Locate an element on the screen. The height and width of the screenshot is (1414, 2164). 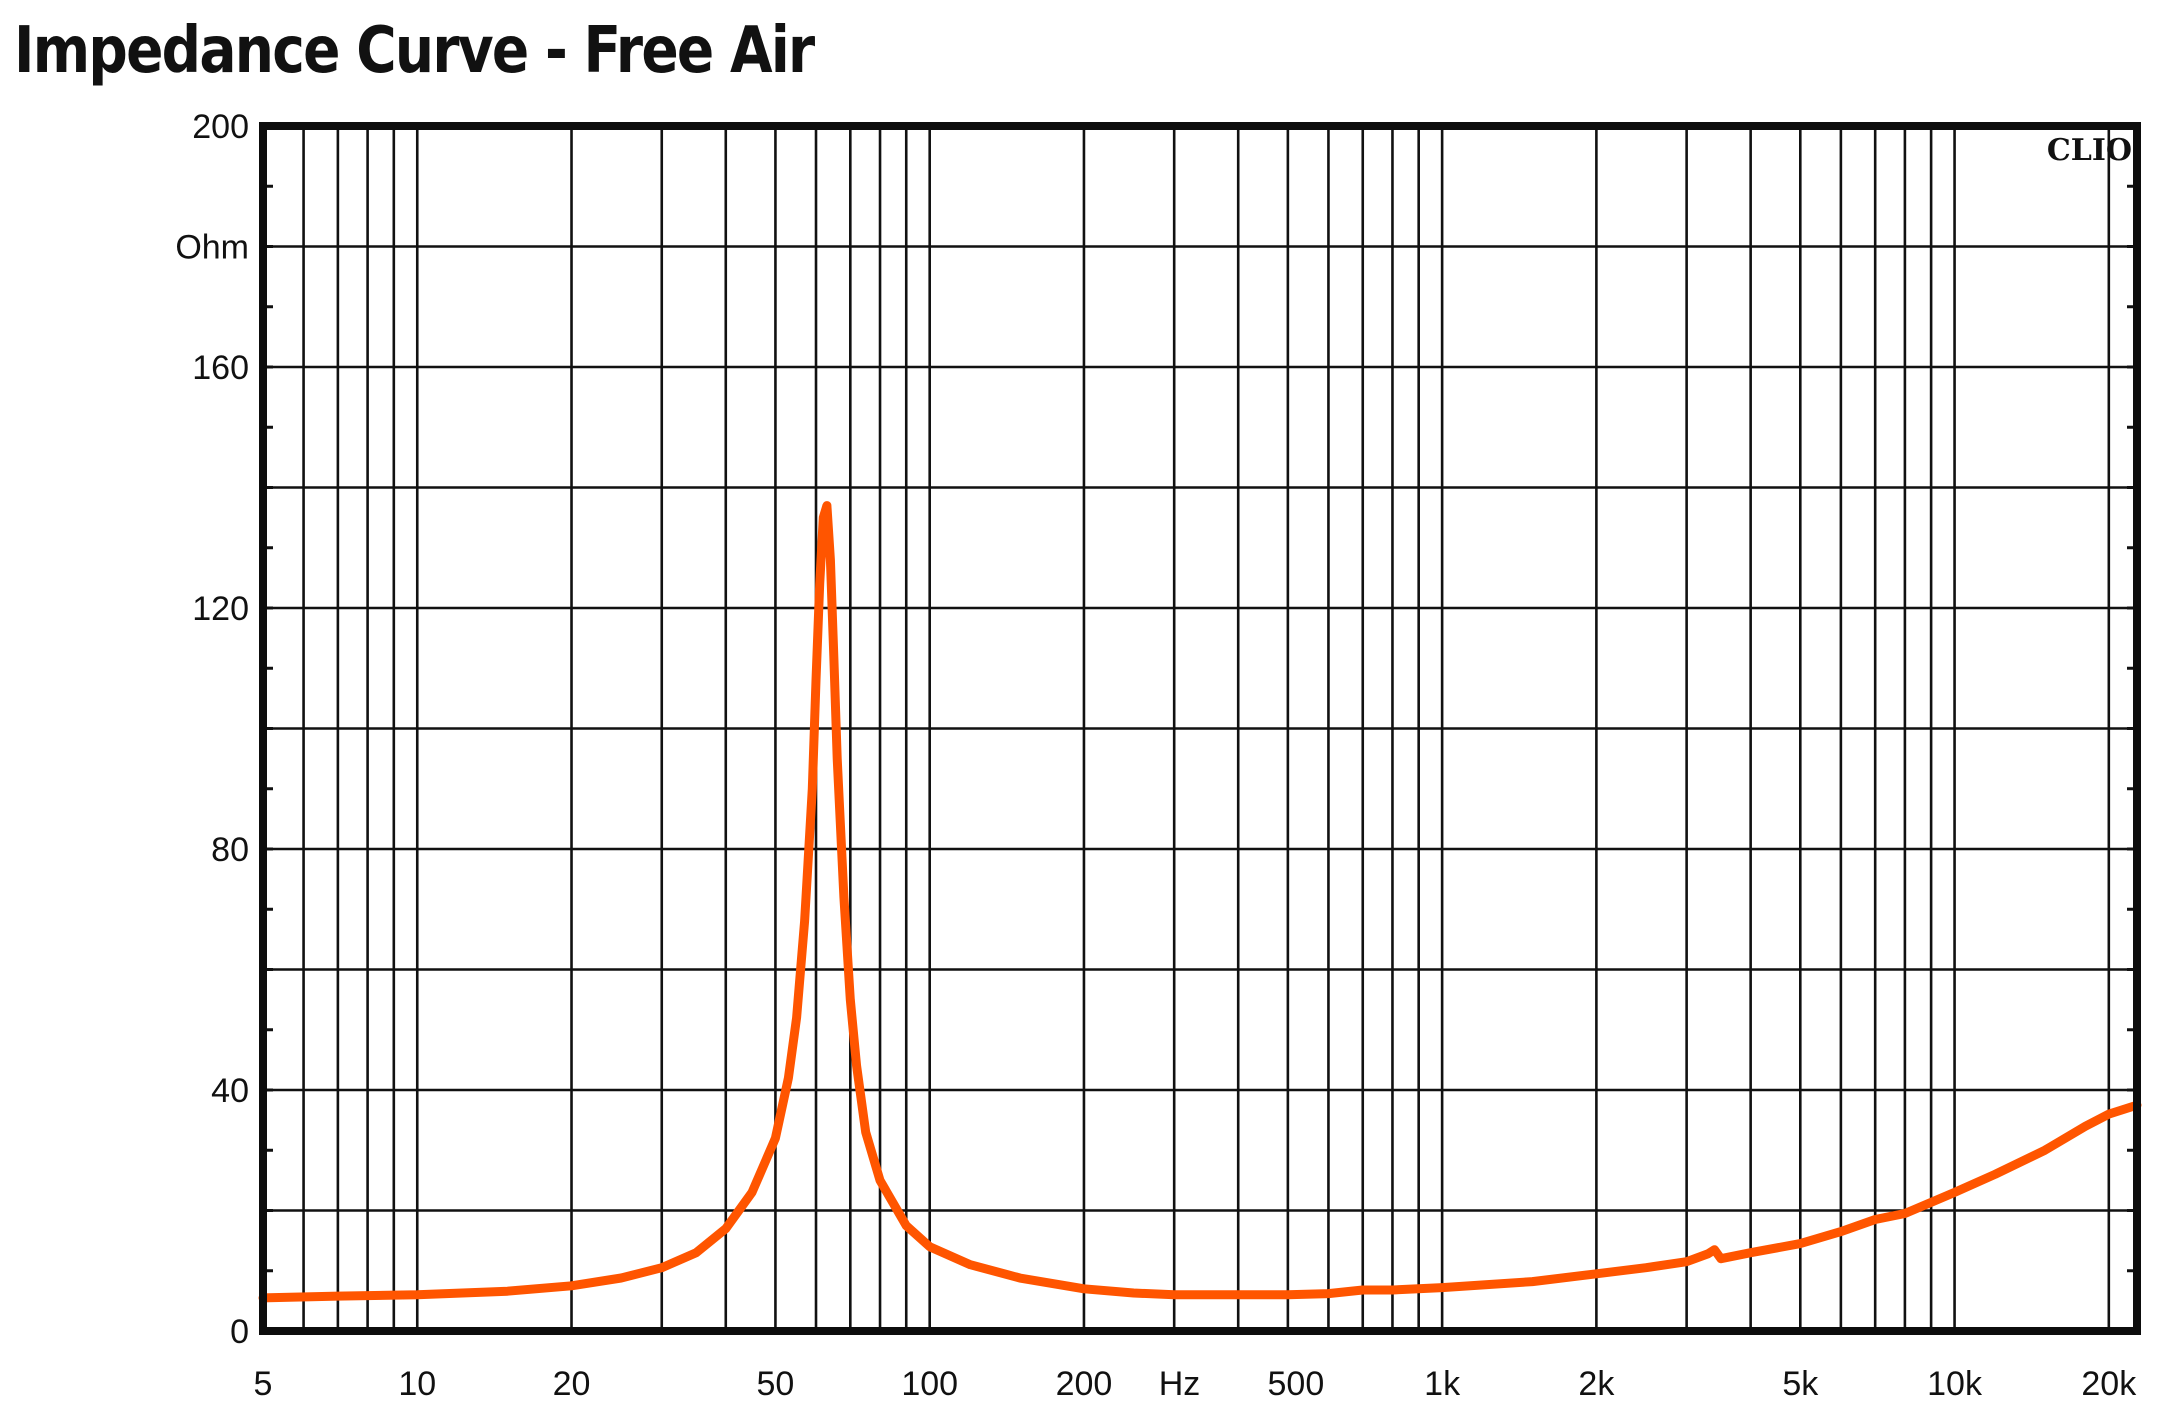
x-tick-label: 20 is located at coordinates (572, 1384).